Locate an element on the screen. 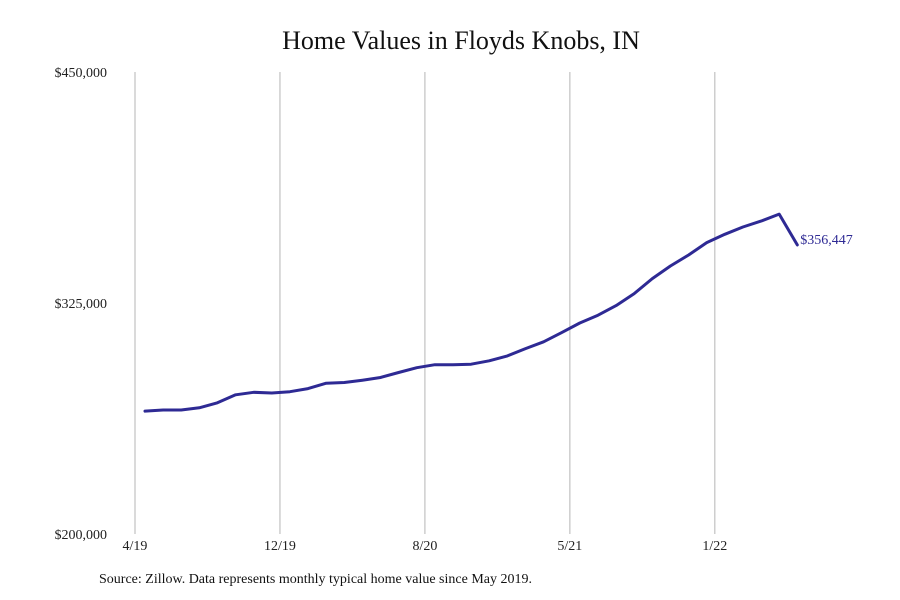 The width and height of the screenshot is (900, 600). y-tick-label: $200,000 is located at coordinates (81, 535).